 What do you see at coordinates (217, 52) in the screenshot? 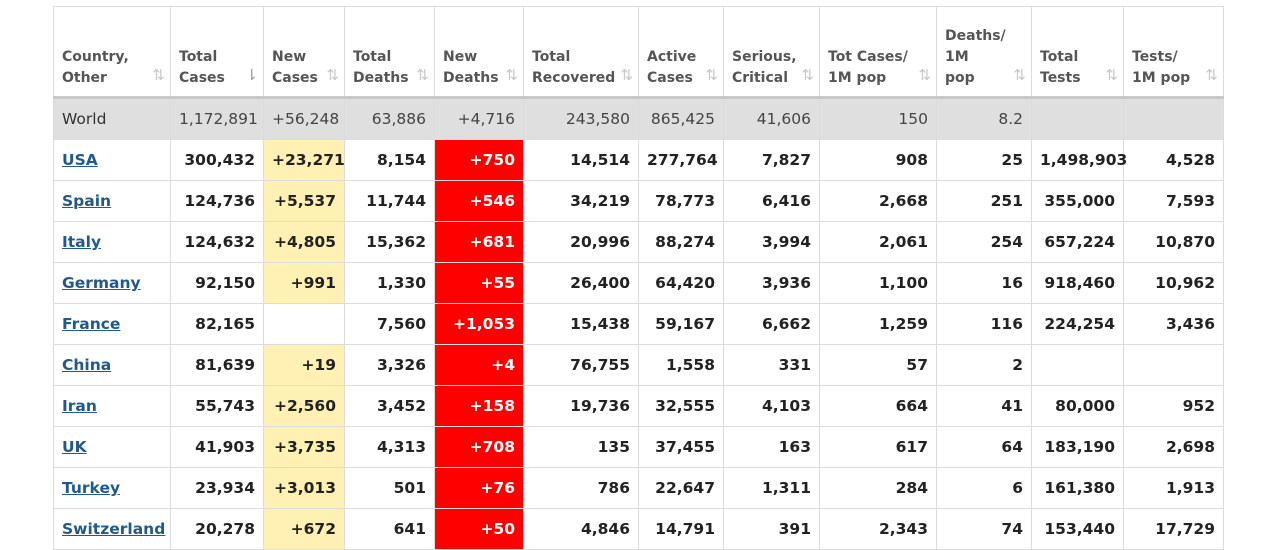
I see `column-header-total-cases: Total Cases ⇂` at bounding box center [217, 52].